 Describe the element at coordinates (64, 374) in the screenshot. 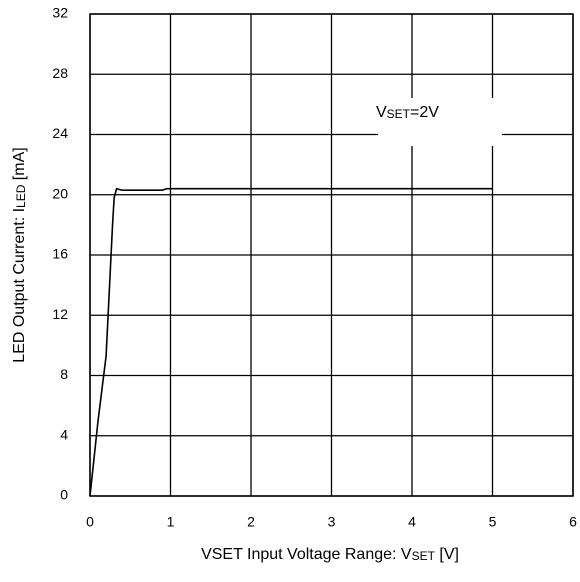

I see `y-tick-label: 8` at that location.